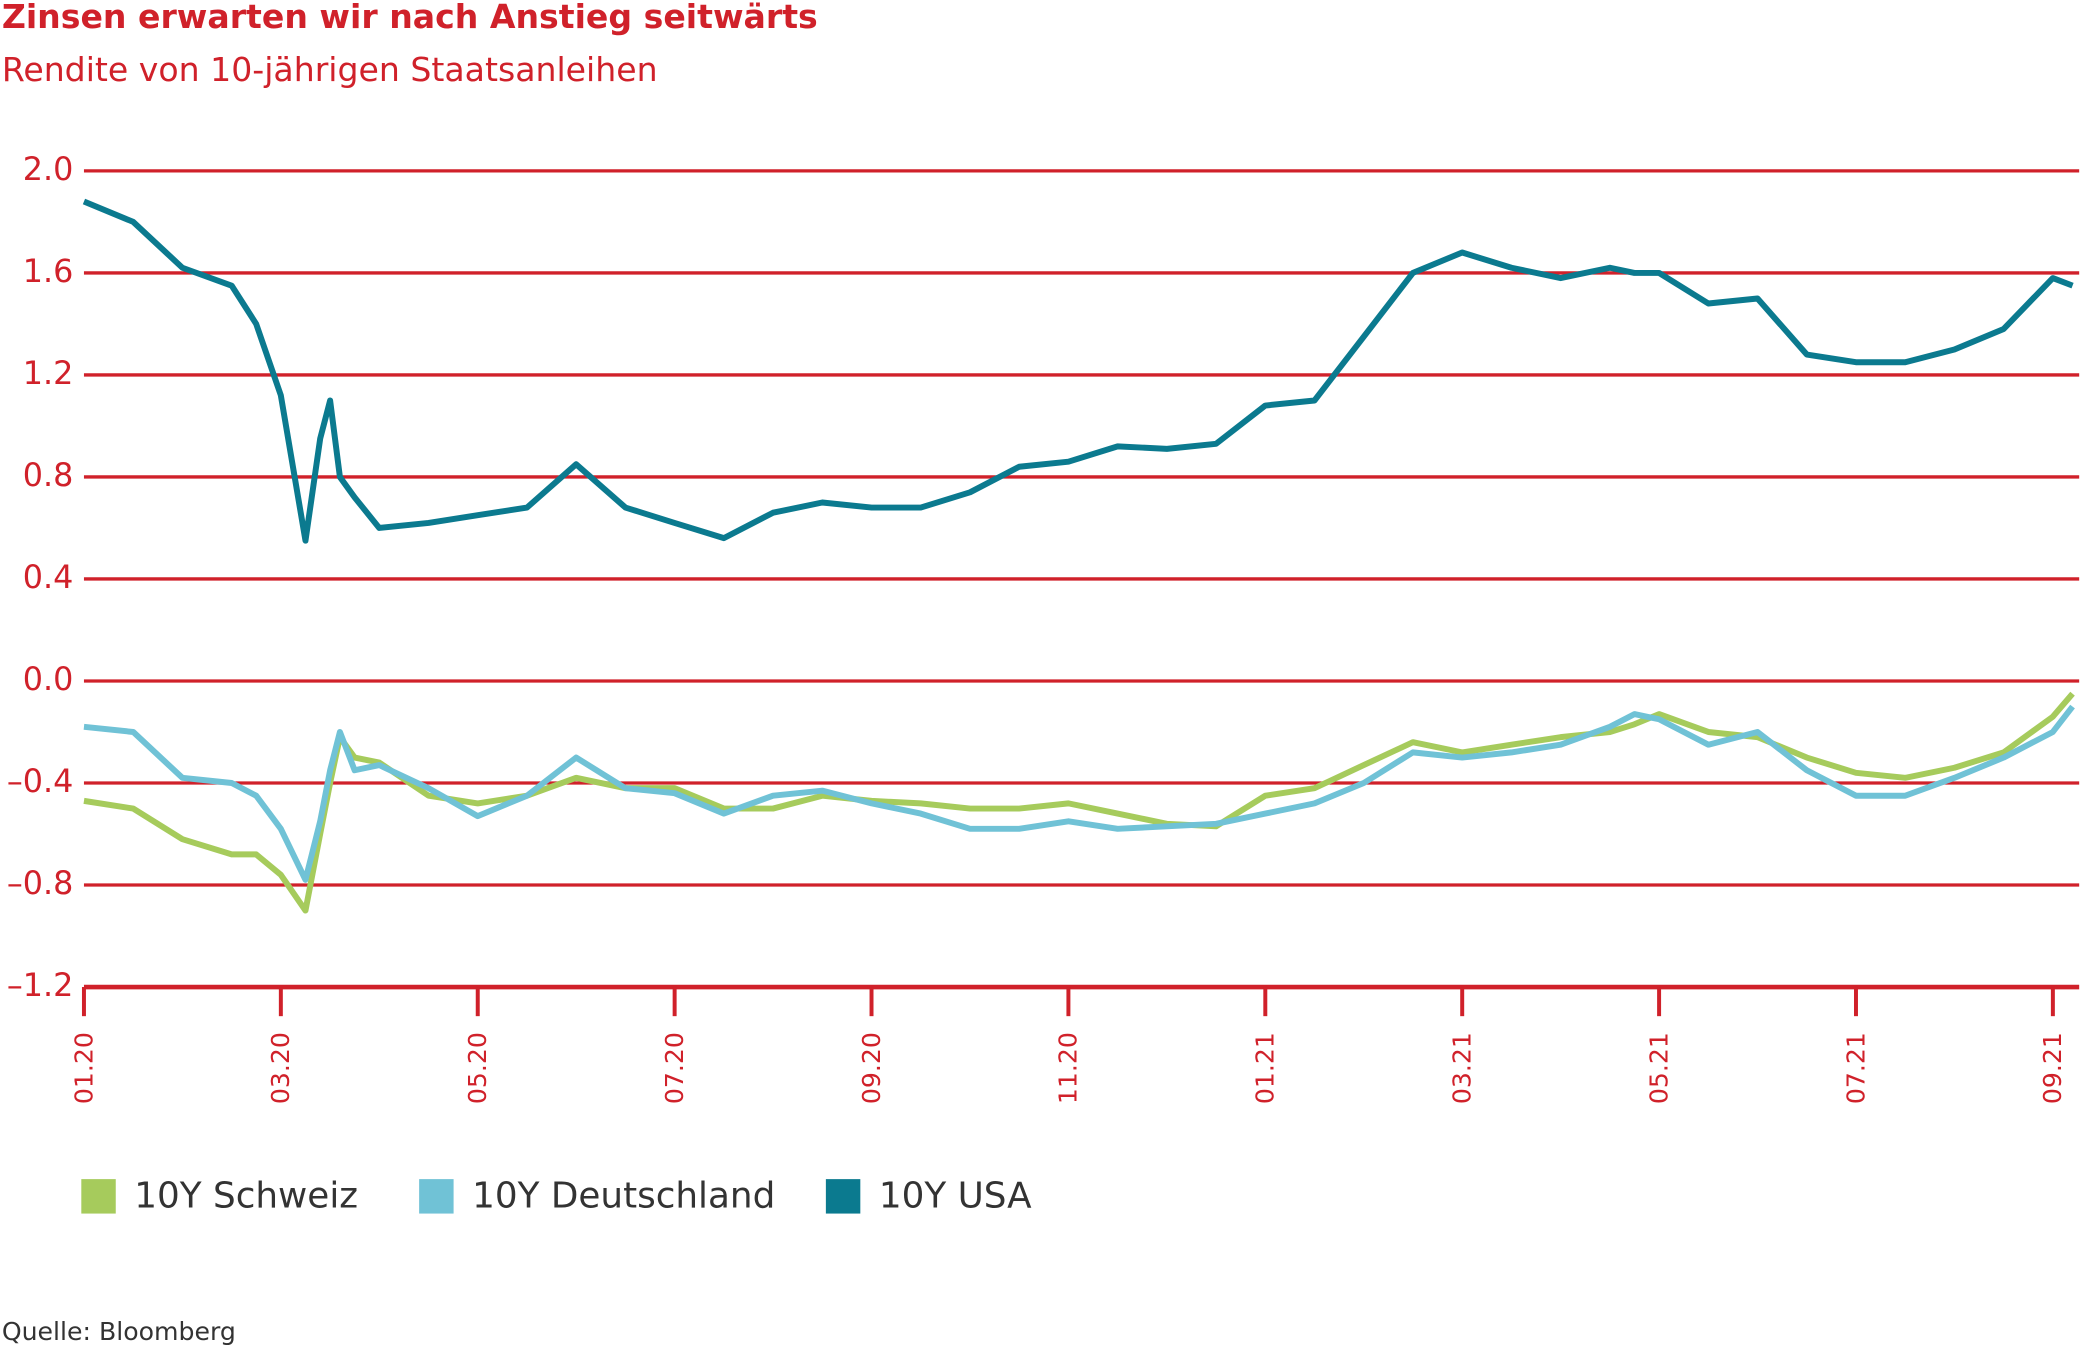 This screenshot has width=2081, height=1354. Describe the element at coordinates (1462, 1068) in the screenshot. I see `x-tick-label: 03.21` at that location.